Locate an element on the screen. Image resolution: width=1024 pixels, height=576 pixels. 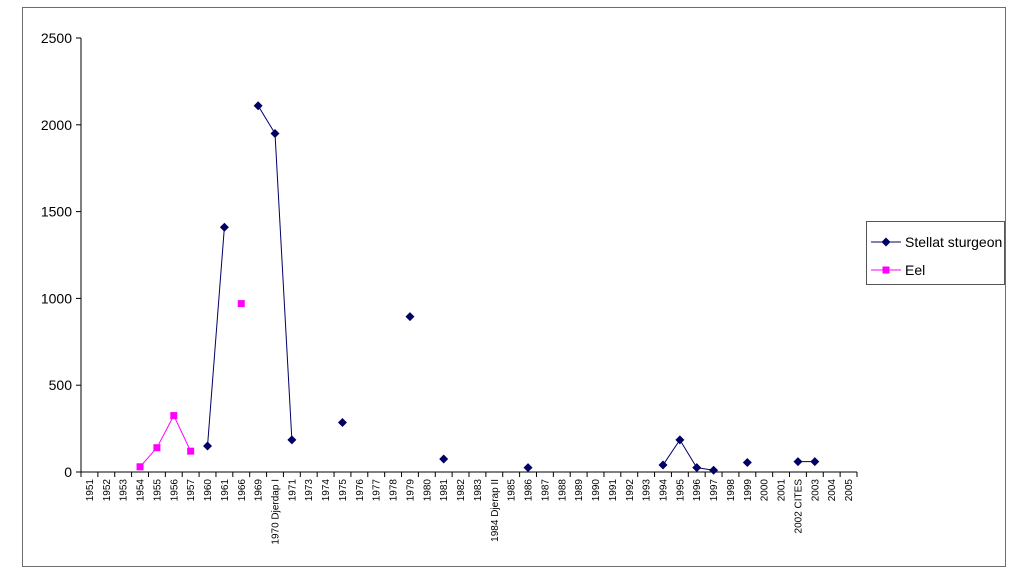
x-tick-label: 1978 is located at coordinates (394, 490).